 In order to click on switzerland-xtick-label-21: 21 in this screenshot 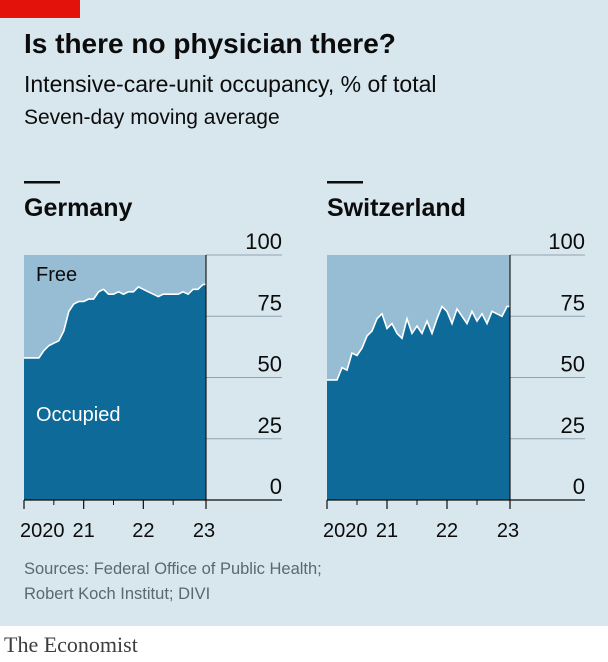, I will do `click(387, 531)`.